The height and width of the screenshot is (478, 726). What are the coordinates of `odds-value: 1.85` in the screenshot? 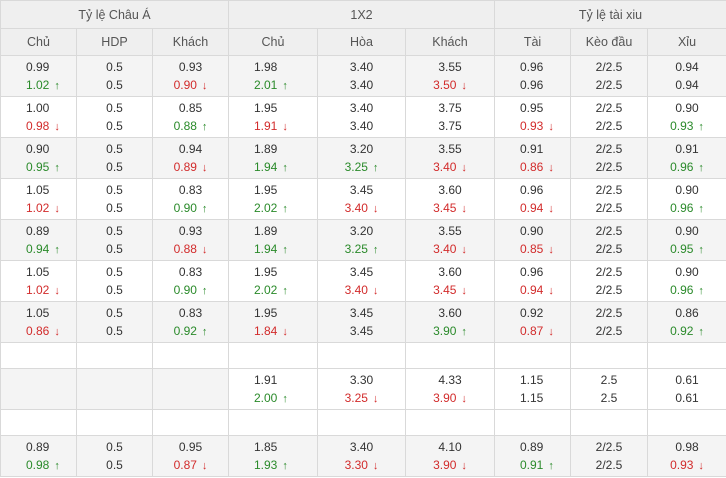 It's located at (266, 447).